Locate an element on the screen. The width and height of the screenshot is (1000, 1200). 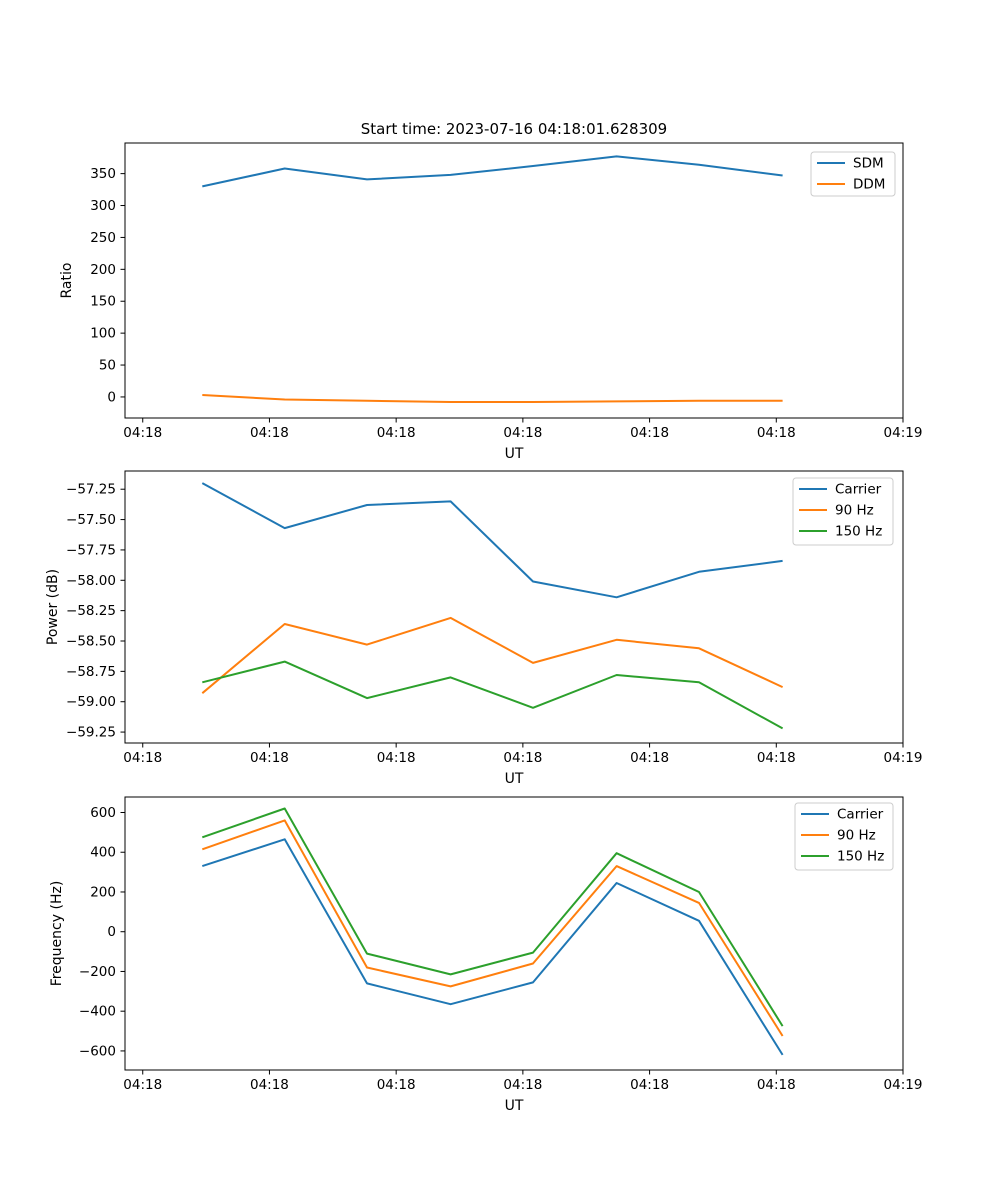
y-tick-label: 400 is located at coordinates (103, 853).